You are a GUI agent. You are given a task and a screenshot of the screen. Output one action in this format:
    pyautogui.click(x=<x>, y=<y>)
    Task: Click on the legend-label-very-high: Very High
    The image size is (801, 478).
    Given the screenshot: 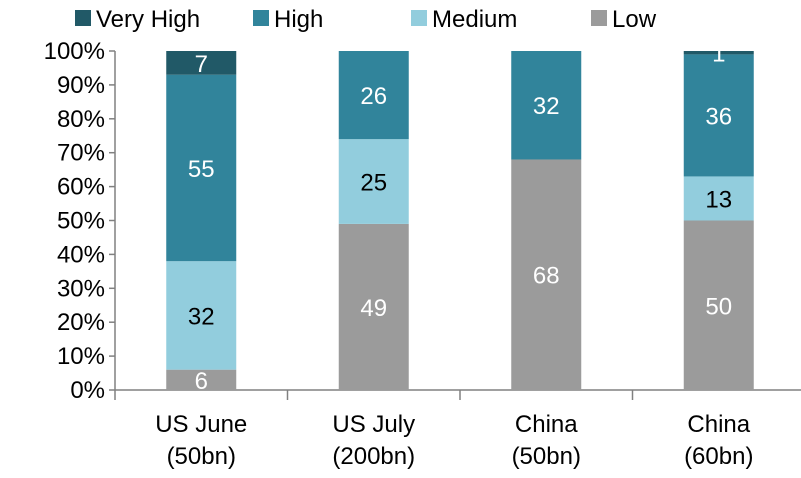 What is the action you would take?
    pyautogui.click(x=148, y=19)
    